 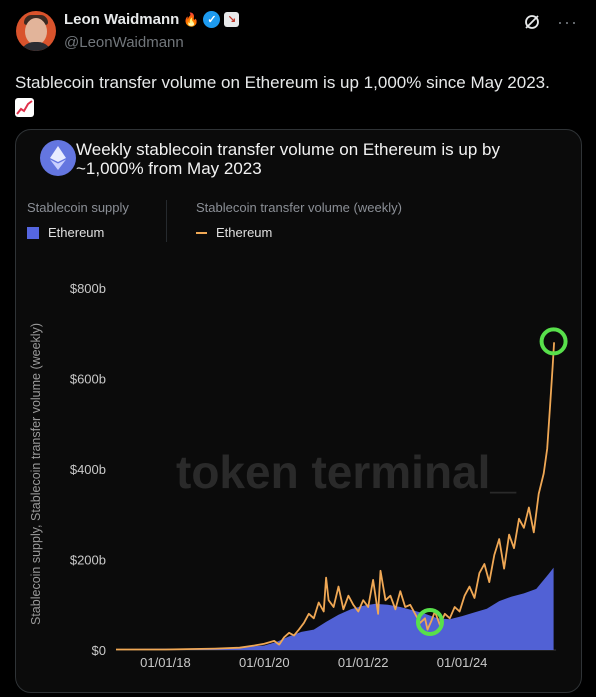 I want to click on supply-area, so click(x=335, y=608).